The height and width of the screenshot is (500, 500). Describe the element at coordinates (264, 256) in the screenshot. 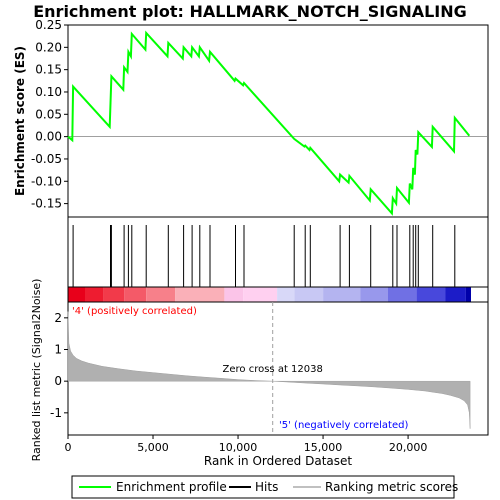

I see `hit-markers` at that location.